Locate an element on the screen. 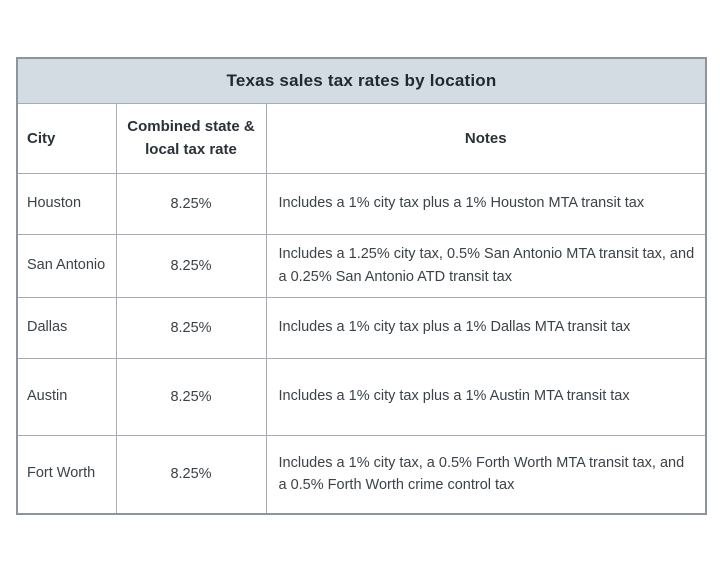 Image resolution: width=720 pixels, height=568 pixels. table-title: Texas sales tax rates by location is located at coordinates (361, 80).